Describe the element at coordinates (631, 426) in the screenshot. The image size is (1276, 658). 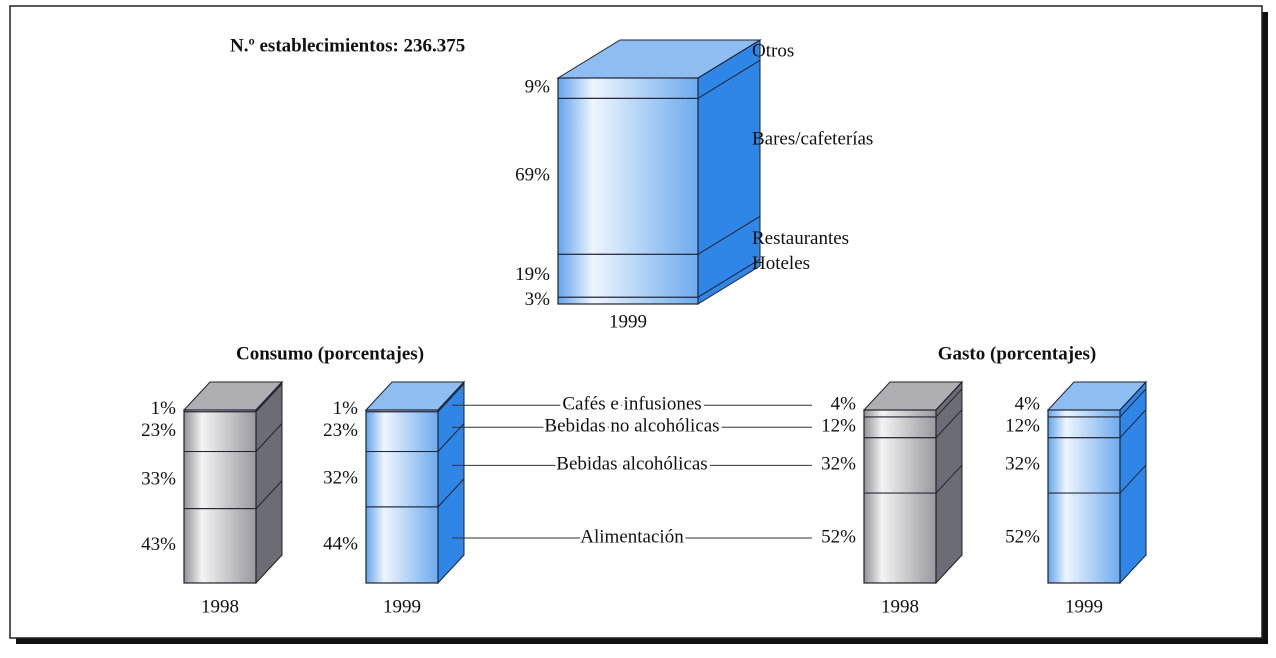
I see `series-label: Bebidas no alcohólicas` at that location.